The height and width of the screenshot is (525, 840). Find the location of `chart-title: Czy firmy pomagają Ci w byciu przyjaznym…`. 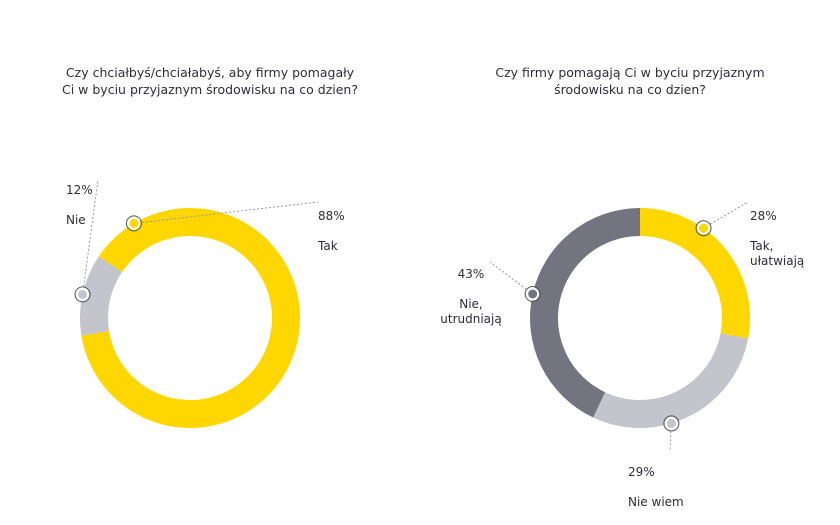

chart-title: Czy firmy pomagają Ci w byciu przyjaznym… is located at coordinates (630, 81).